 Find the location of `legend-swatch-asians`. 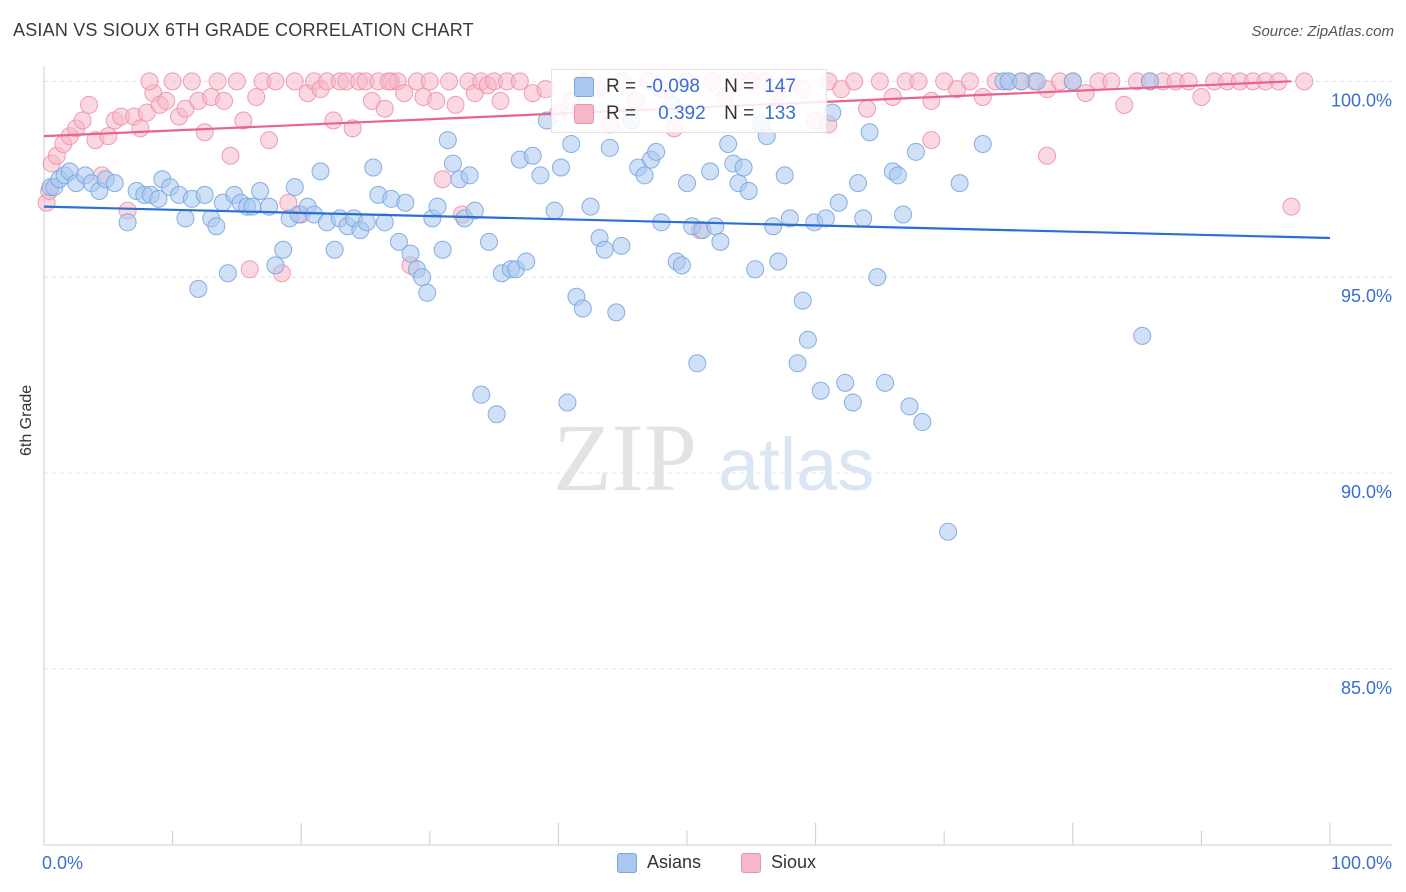

legend-swatch-asians is located at coordinates (627, 862).